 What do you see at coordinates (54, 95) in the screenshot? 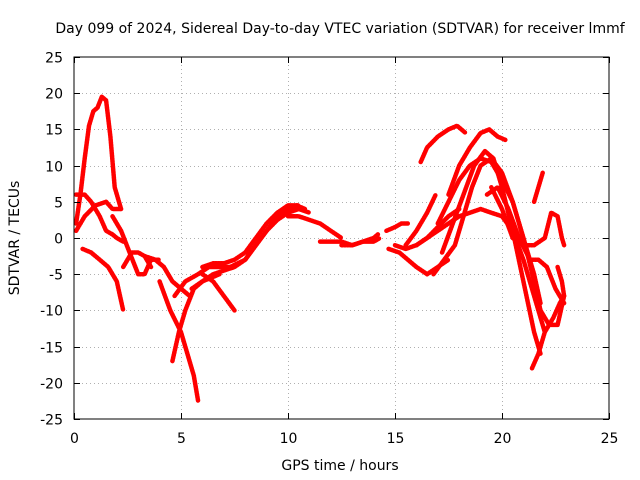
I see `y-tick-label: 20` at bounding box center [54, 95].